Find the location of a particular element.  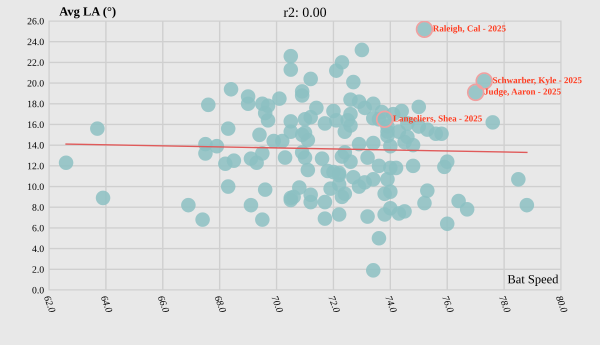

x-tick-label: 70.0 is located at coordinates (278, 304).